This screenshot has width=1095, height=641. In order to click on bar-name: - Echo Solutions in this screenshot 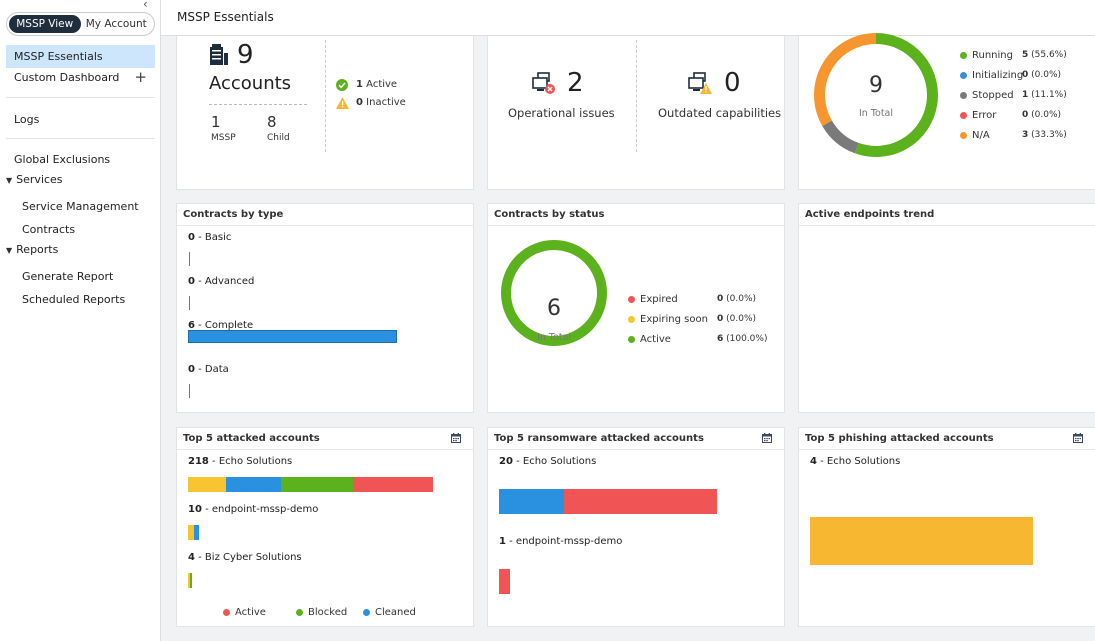, I will do `click(858, 461)`.